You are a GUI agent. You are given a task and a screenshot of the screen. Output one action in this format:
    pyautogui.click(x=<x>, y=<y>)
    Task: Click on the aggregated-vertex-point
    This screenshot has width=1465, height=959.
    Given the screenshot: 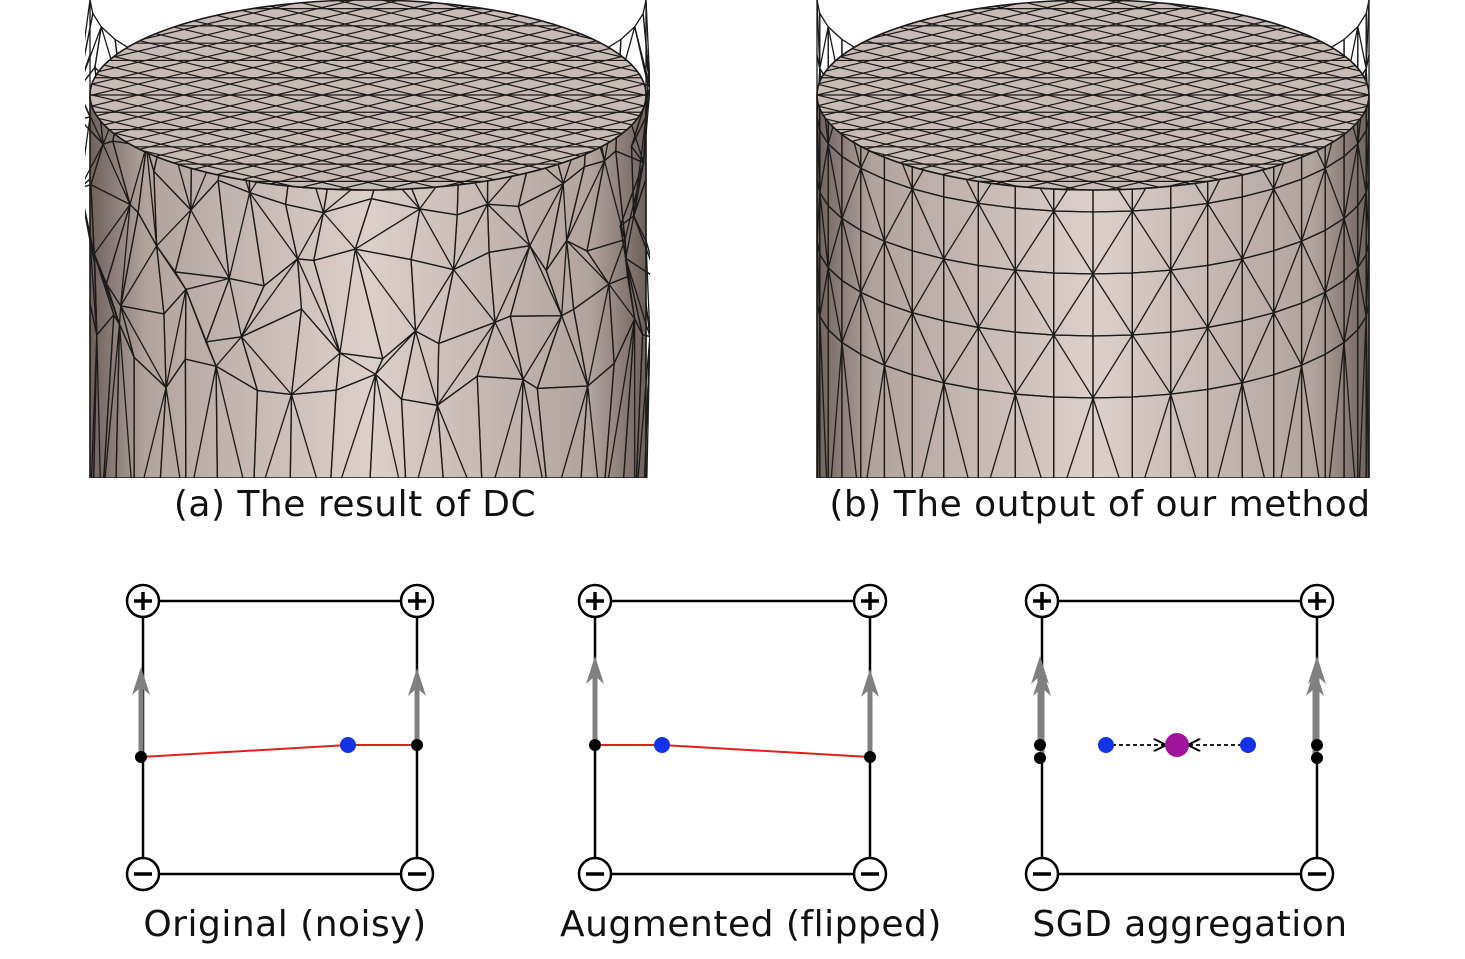 What is the action you would take?
    pyautogui.click(x=1177, y=745)
    